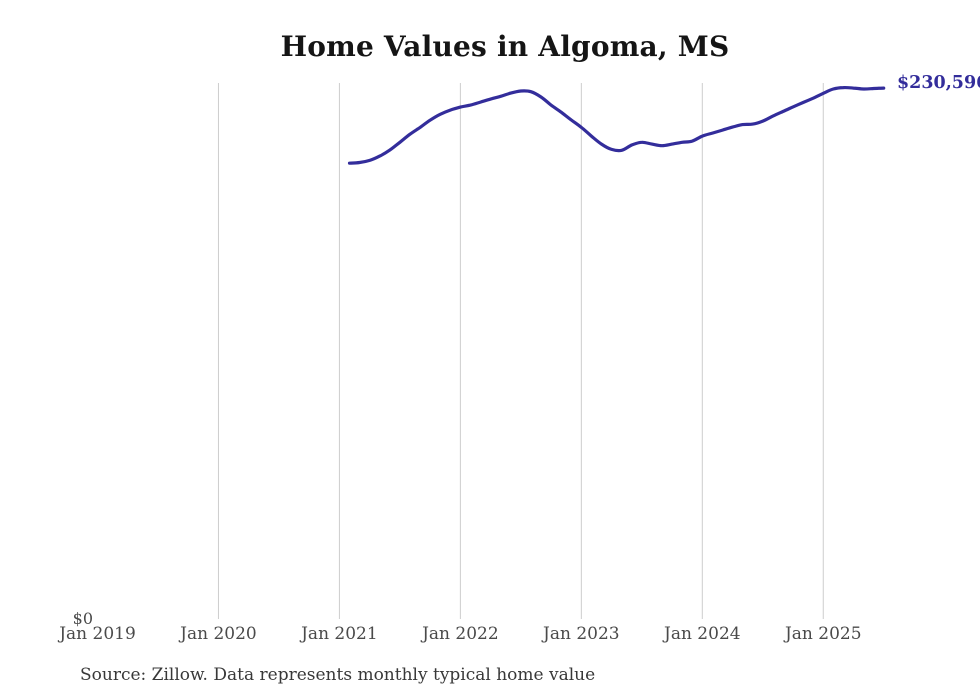 The width and height of the screenshot is (980, 699). What do you see at coordinates (823, 634) in the screenshot?
I see `x-axis-label: Jan 2025` at bounding box center [823, 634].